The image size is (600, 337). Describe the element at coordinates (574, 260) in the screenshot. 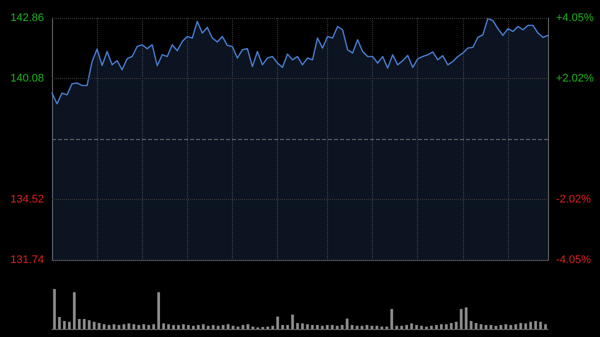

I see `y2-tick-label: -4.05%` at that location.